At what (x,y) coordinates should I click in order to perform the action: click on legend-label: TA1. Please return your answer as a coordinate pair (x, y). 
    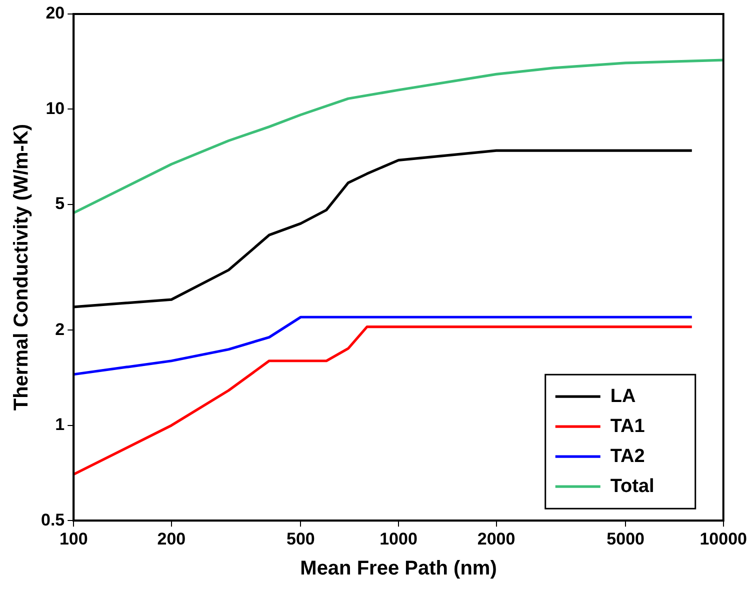
    Looking at the image, I should click on (628, 426).